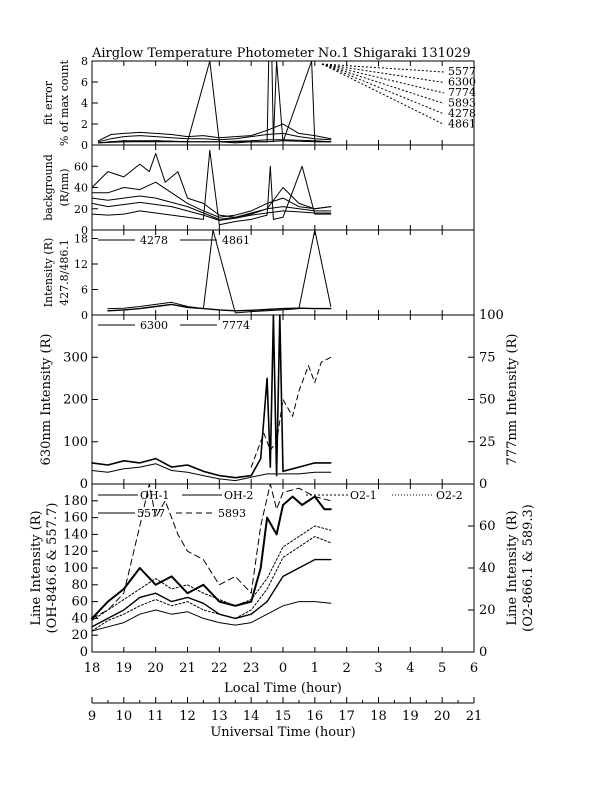 This screenshot has height=792, width=612. Describe the element at coordinates (75, 534) in the screenshot. I see `y-tick-label: 140` at that location.